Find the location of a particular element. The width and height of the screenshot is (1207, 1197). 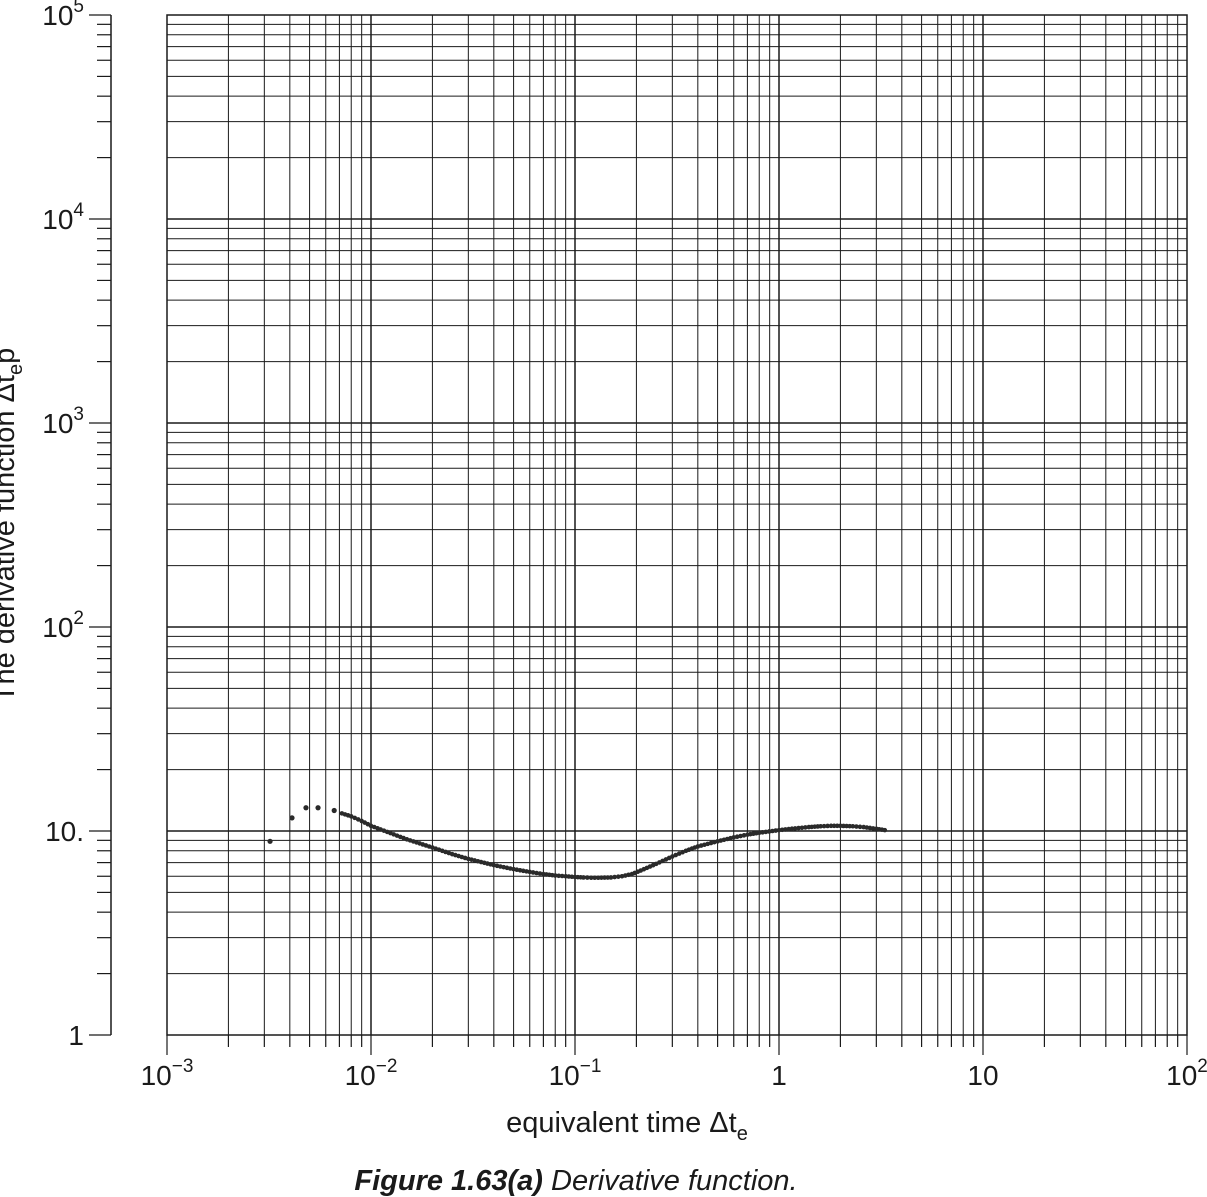

x-tick-label: 10² is located at coordinates (1186, 1073).